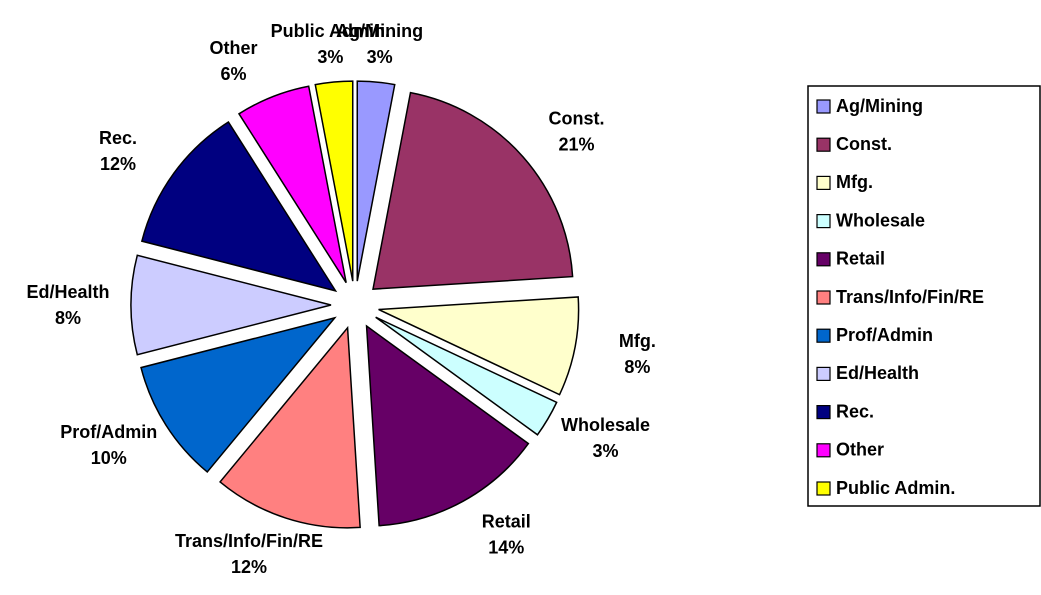  I want to click on slice-label: Retail, so click(506, 521).